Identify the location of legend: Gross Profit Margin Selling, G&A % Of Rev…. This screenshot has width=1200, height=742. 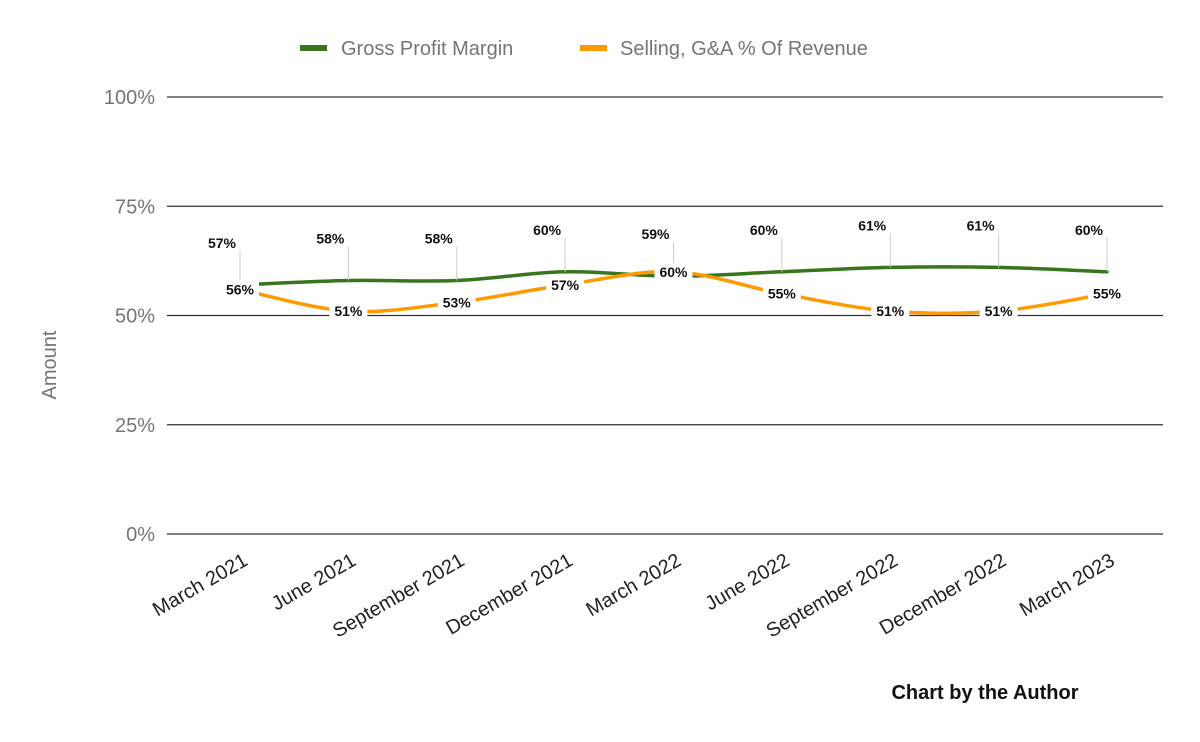
(584, 49).